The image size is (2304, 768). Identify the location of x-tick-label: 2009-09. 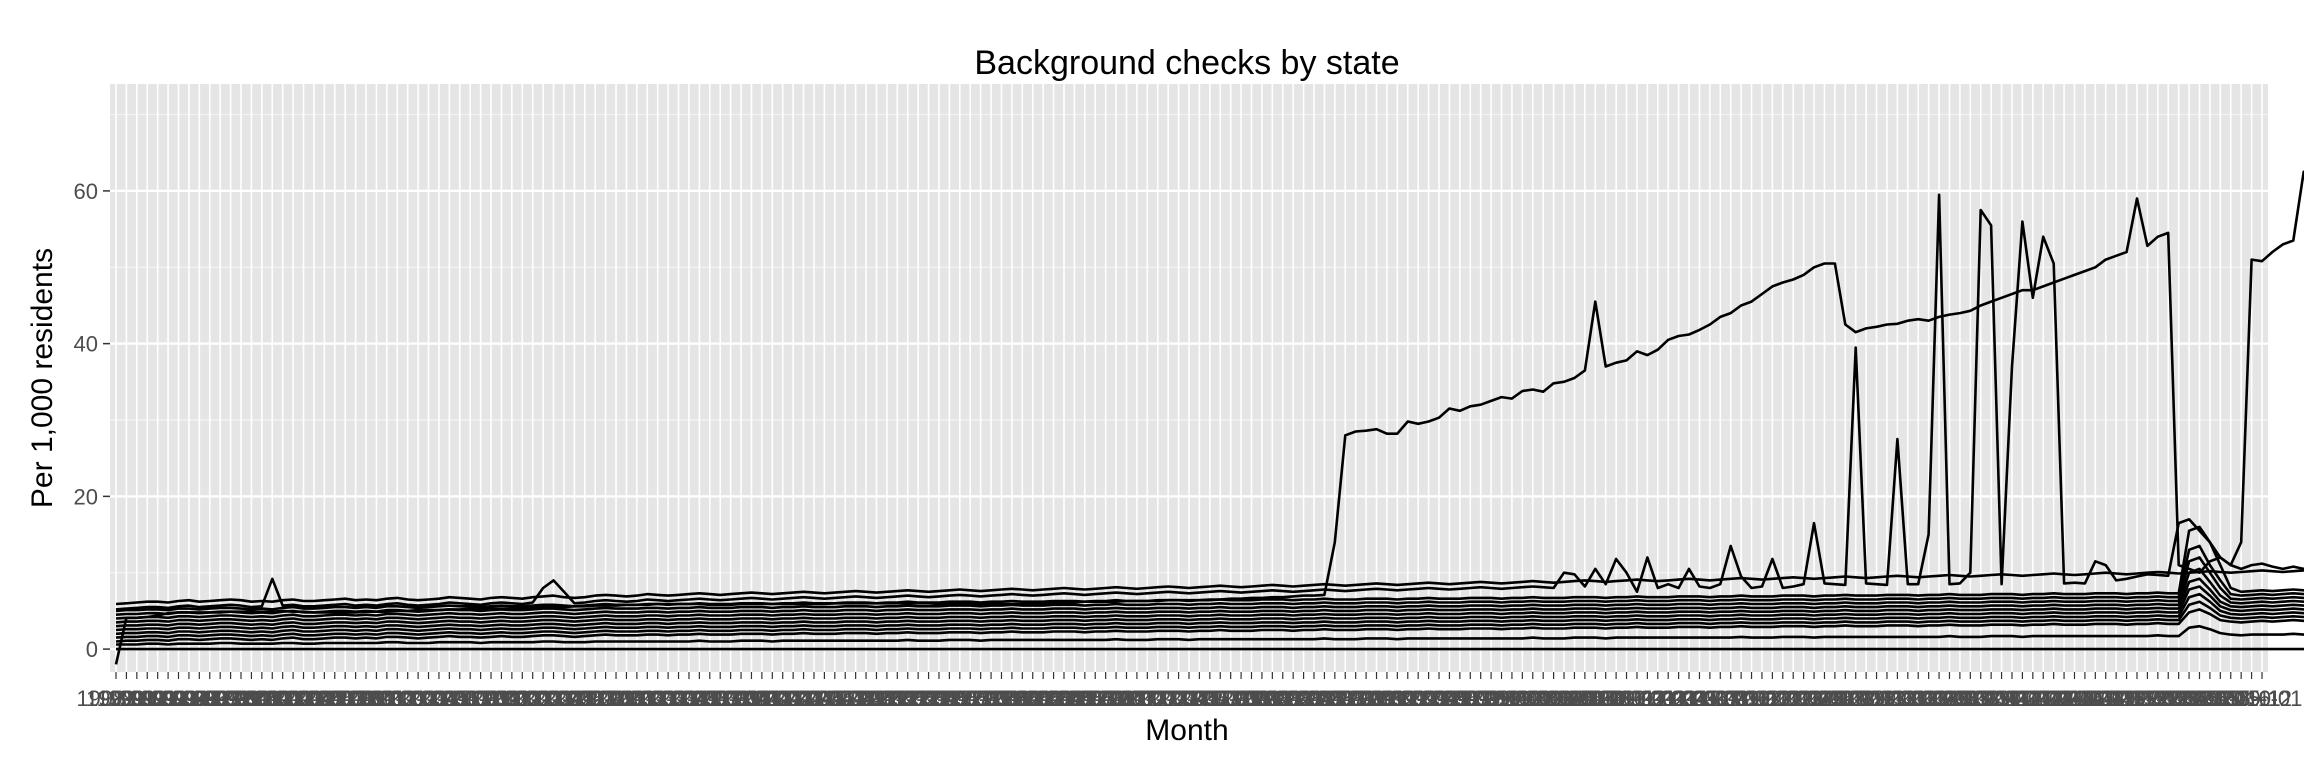
(1470, 698).